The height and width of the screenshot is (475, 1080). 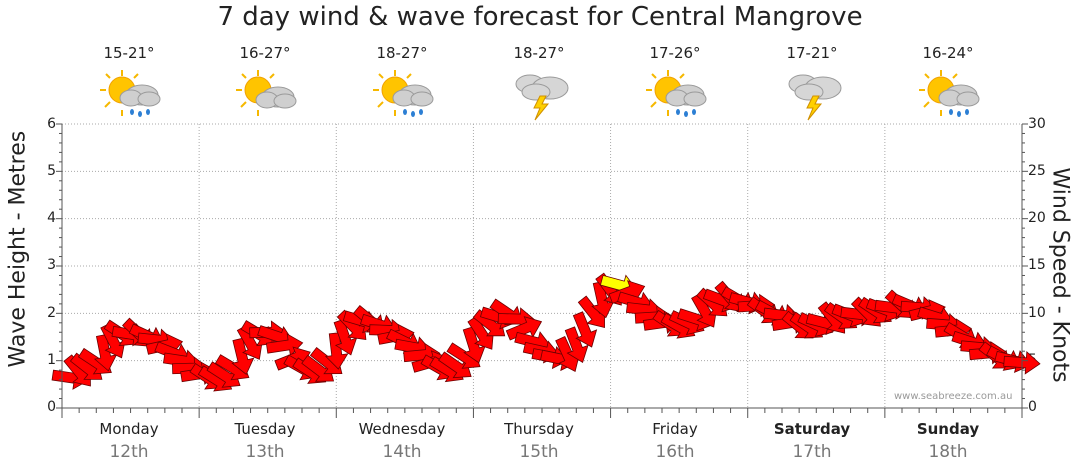 I want to click on day-name-sunday: Sunday, so click(x=948, y=429).